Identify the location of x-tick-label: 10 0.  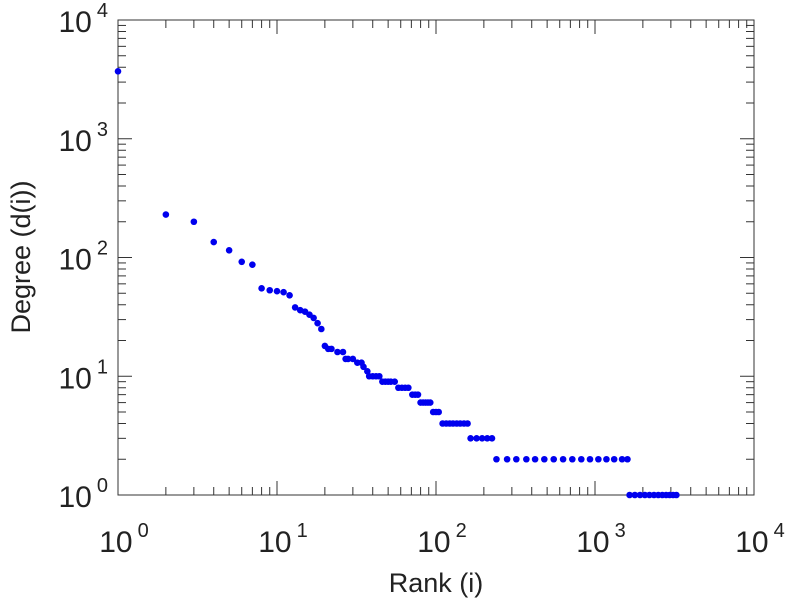
(124, 539).